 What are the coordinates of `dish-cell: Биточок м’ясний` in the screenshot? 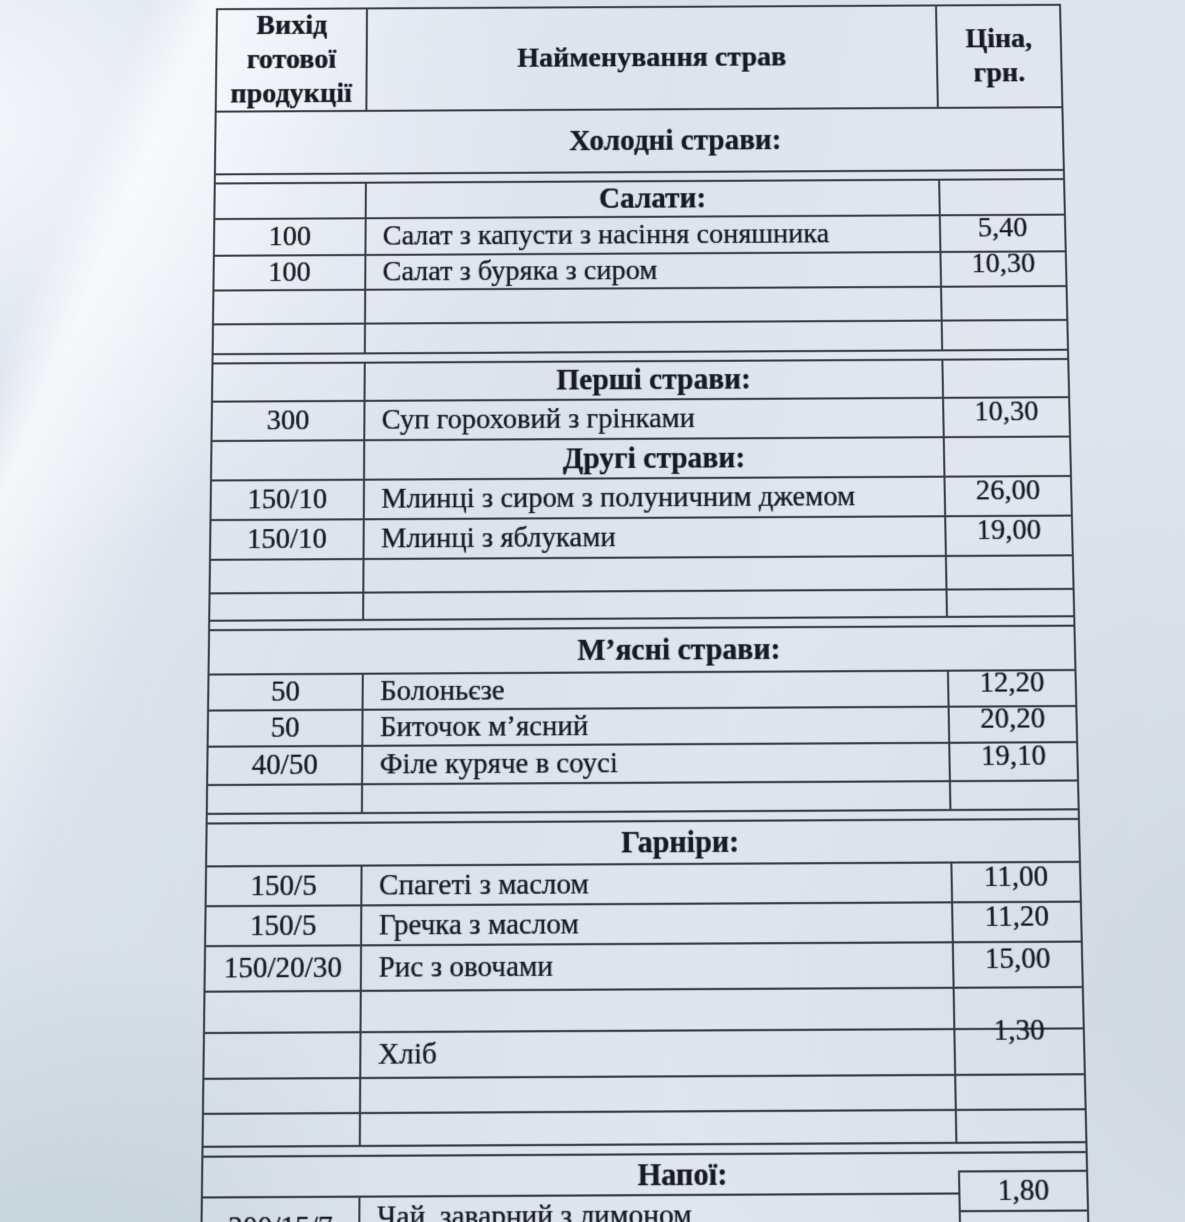 It's located at (657, 726).